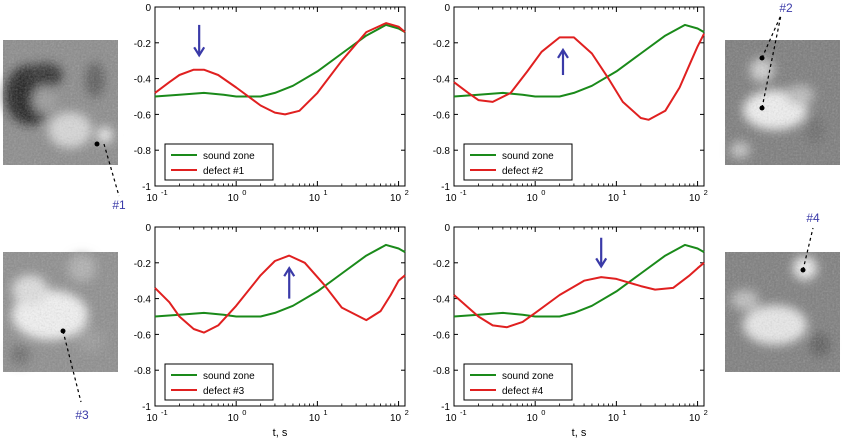 This screenshot has height=439, width=846. I want to click on thumbnail-label-4: #4, so click(813, 218).